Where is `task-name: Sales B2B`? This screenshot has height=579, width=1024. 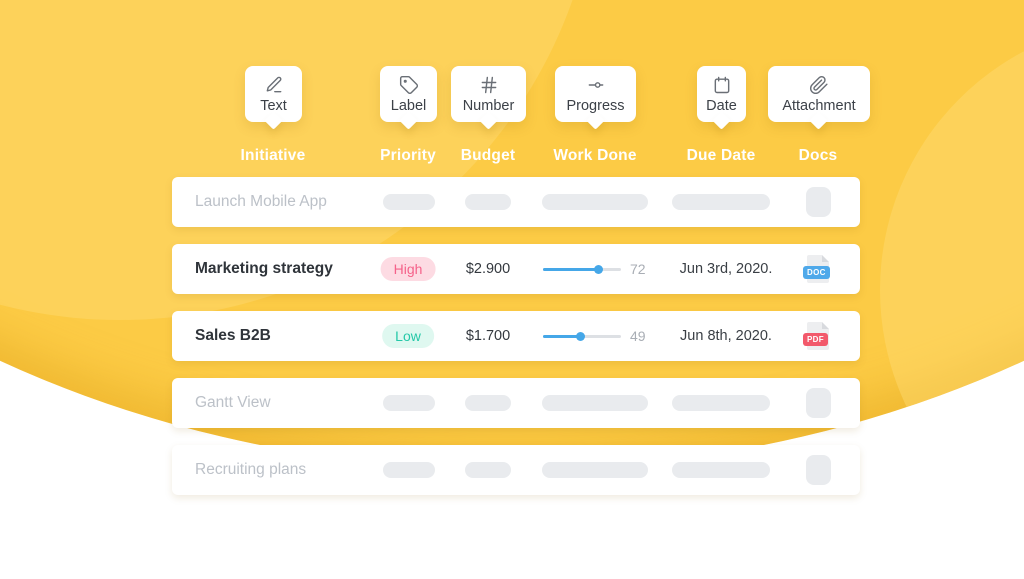
task-name: Sales B2B is located at coordinates (233, 335).